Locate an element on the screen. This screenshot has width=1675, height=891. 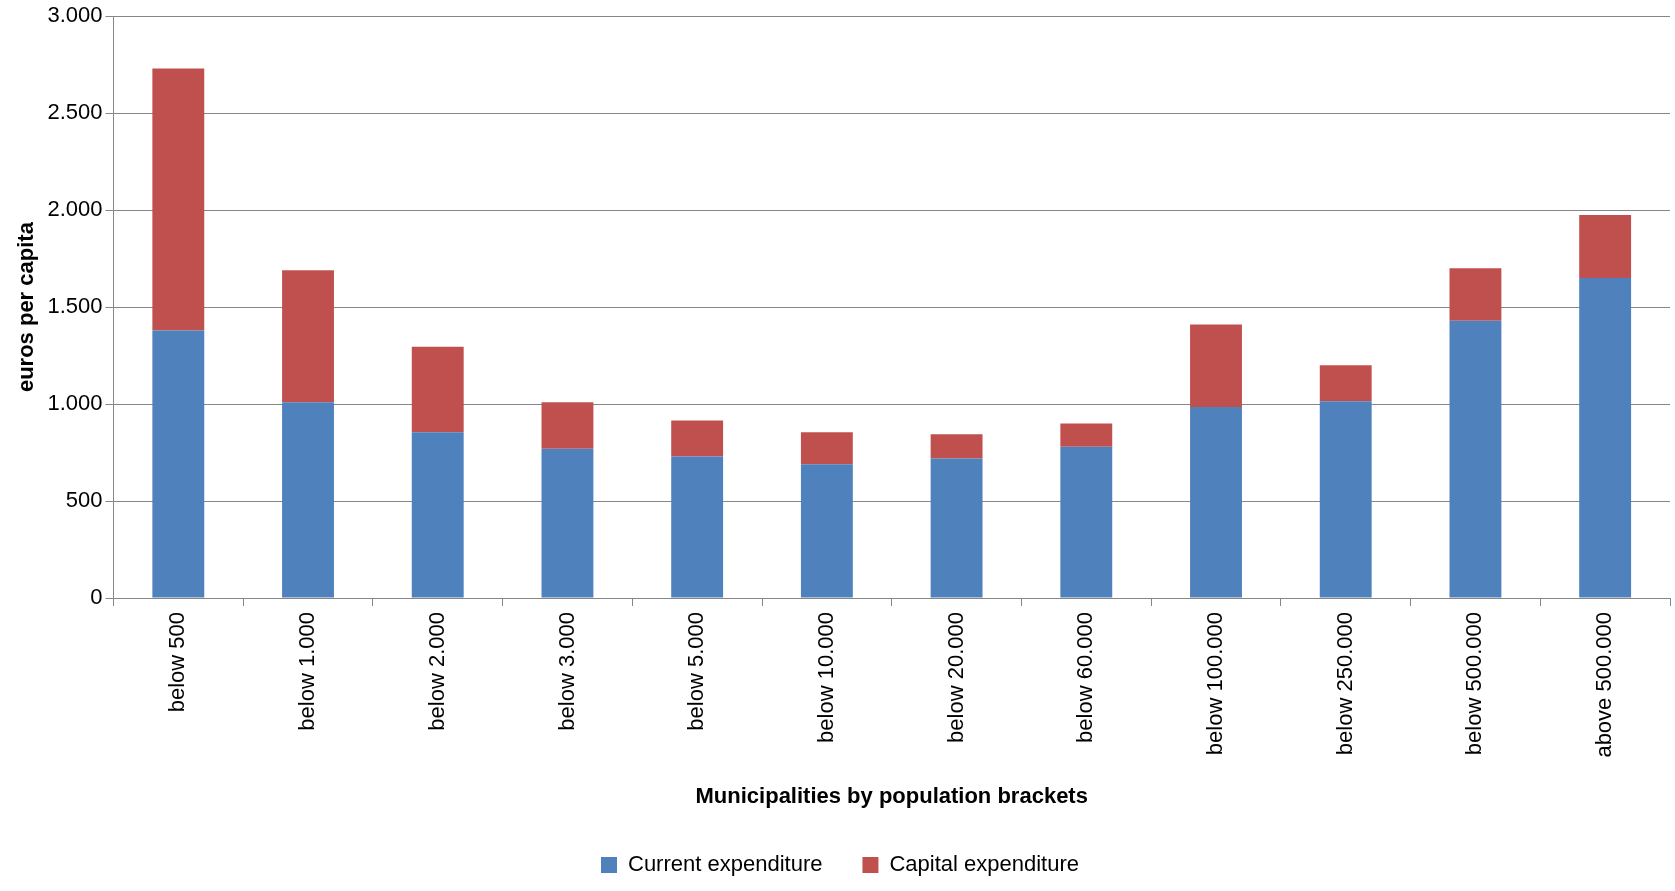
legend-label: Current expenditure is located at coordinates (725, 864).